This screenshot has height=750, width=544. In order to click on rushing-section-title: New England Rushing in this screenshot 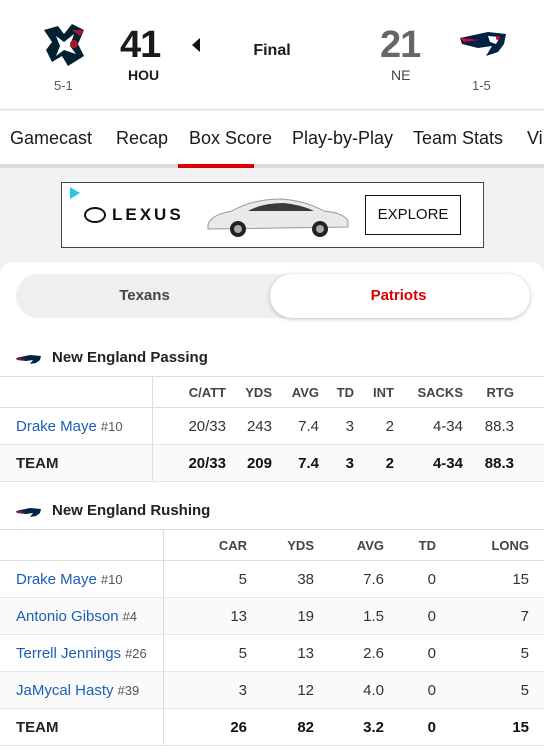, I will do `click(131, 510)`.